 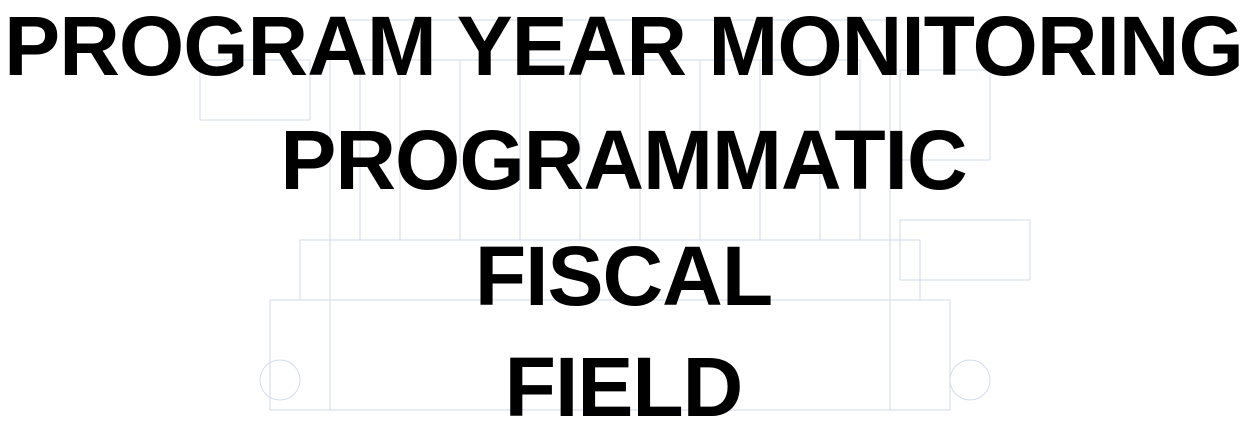 What do you see at coordinates (624, 387) in the screenshot?
I see `title-line: FIELD` at bounding box center [624, 387].